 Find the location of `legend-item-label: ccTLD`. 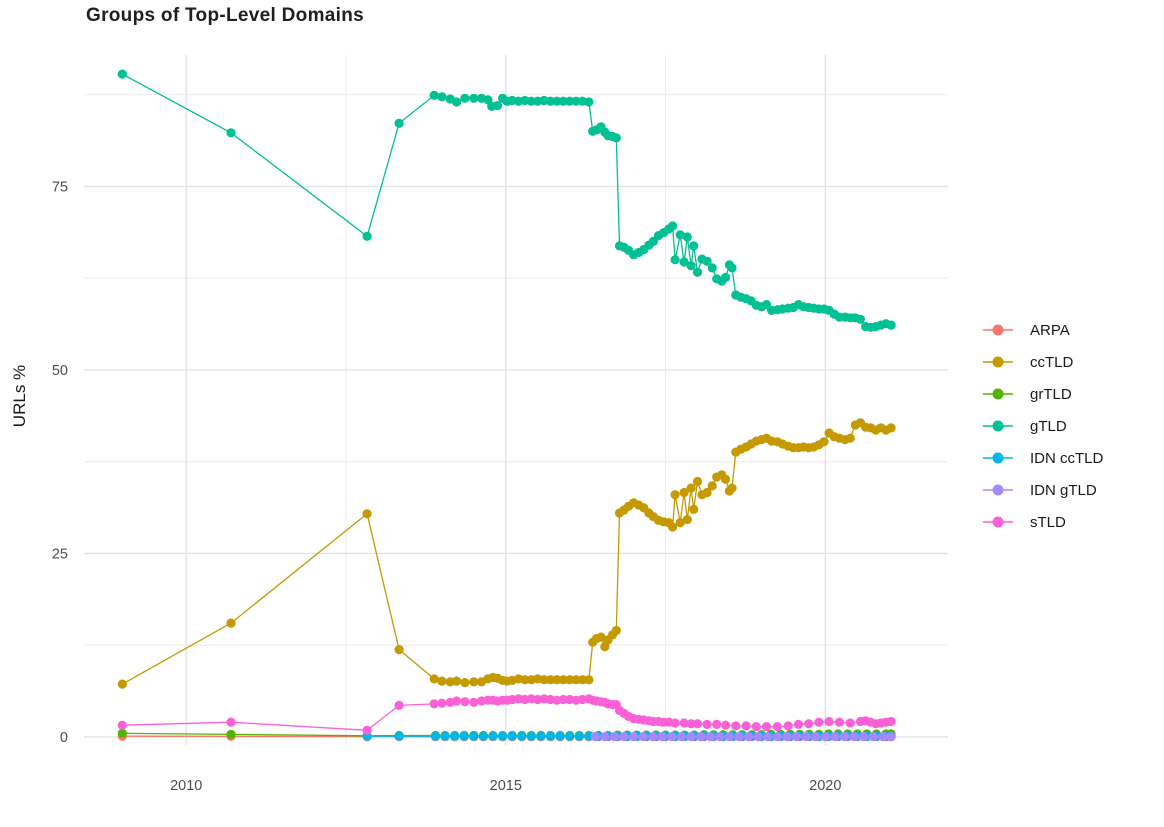

legend-item-label: ccTLD is located at coordinates (1052, 362).